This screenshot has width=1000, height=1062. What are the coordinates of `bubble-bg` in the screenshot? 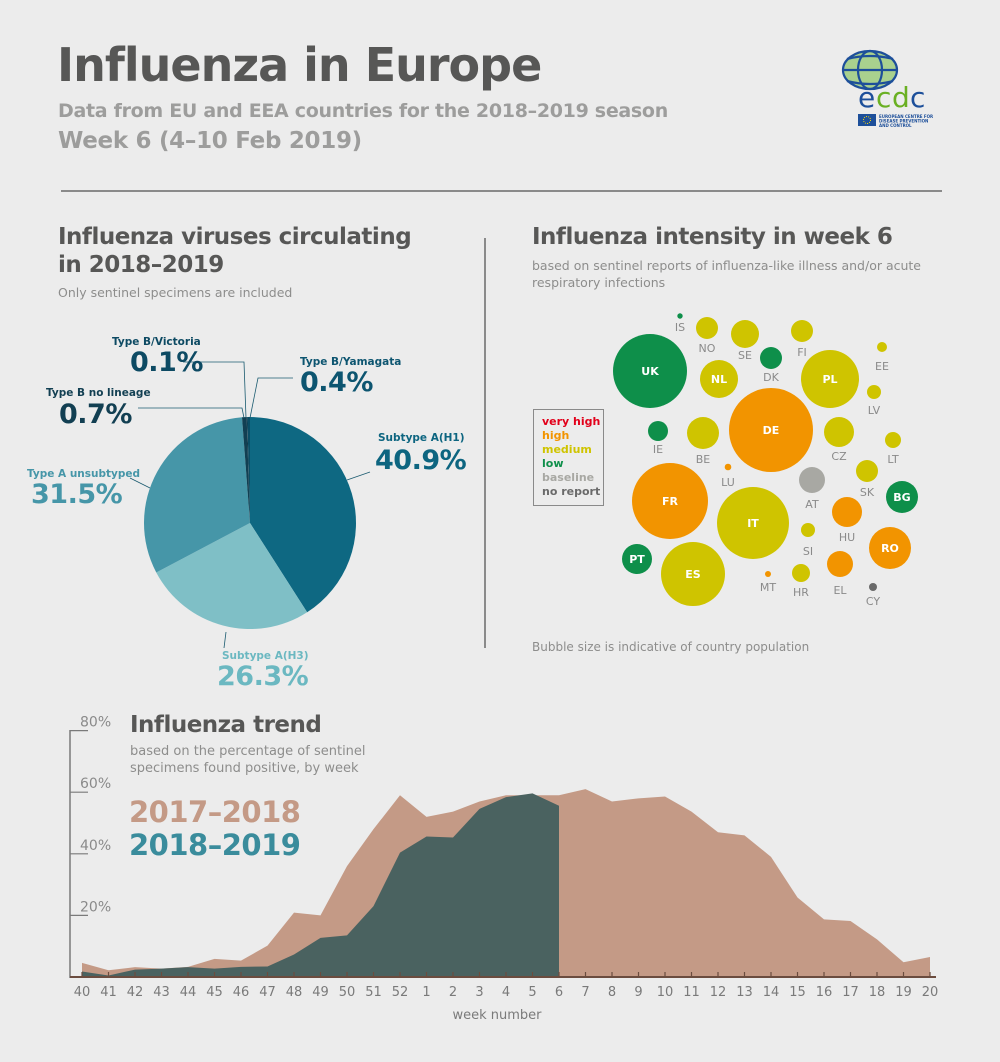 It's located at (902, 497).